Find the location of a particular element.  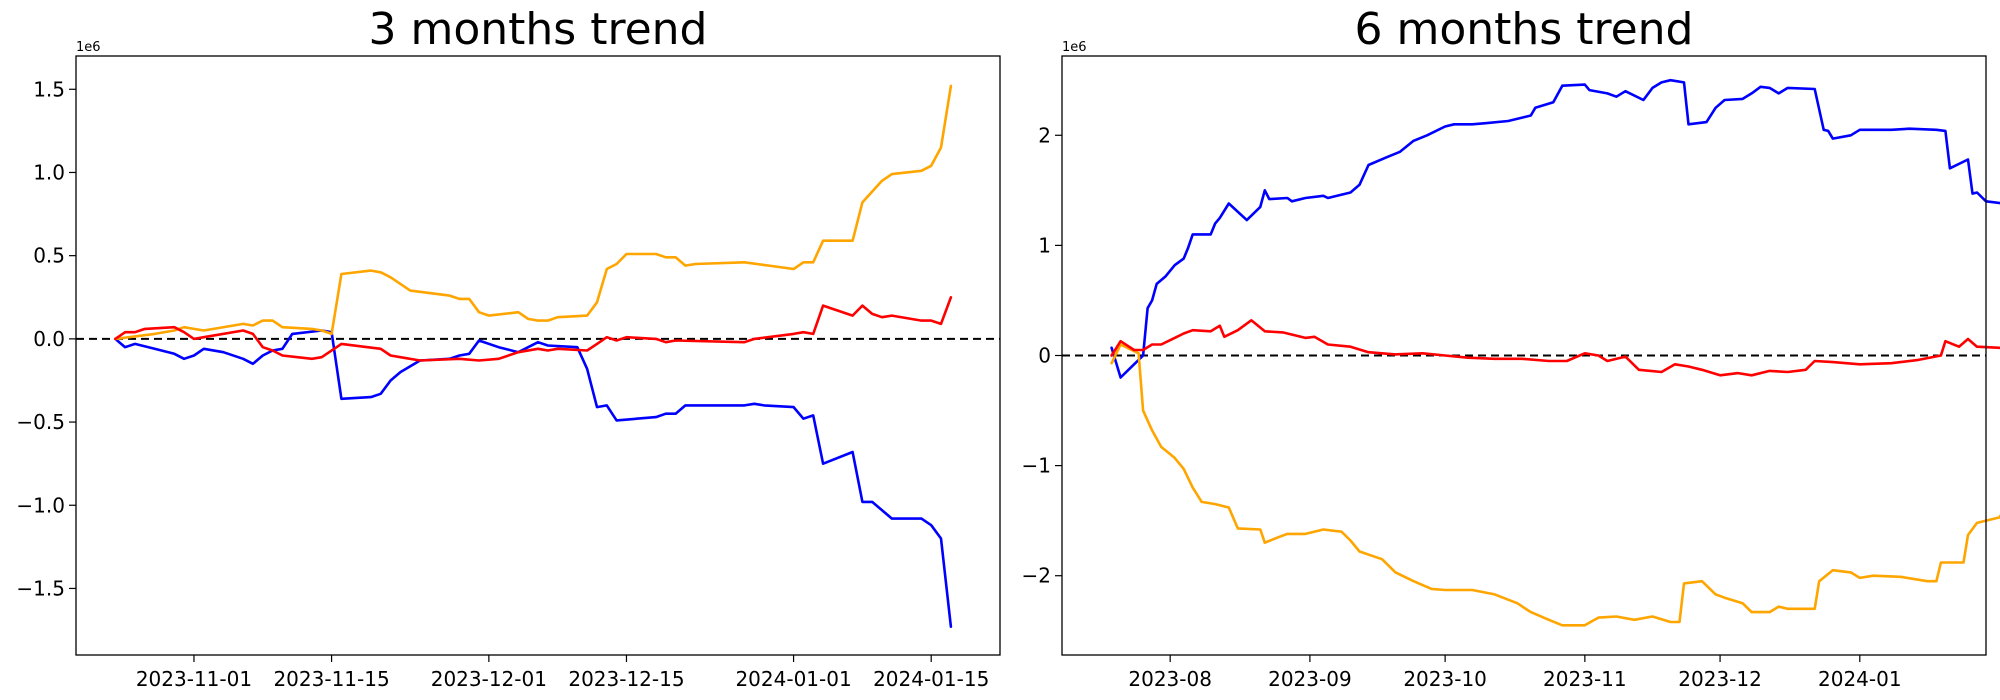

y-tick-label: 1.0 is located at coordinates (49, 172).